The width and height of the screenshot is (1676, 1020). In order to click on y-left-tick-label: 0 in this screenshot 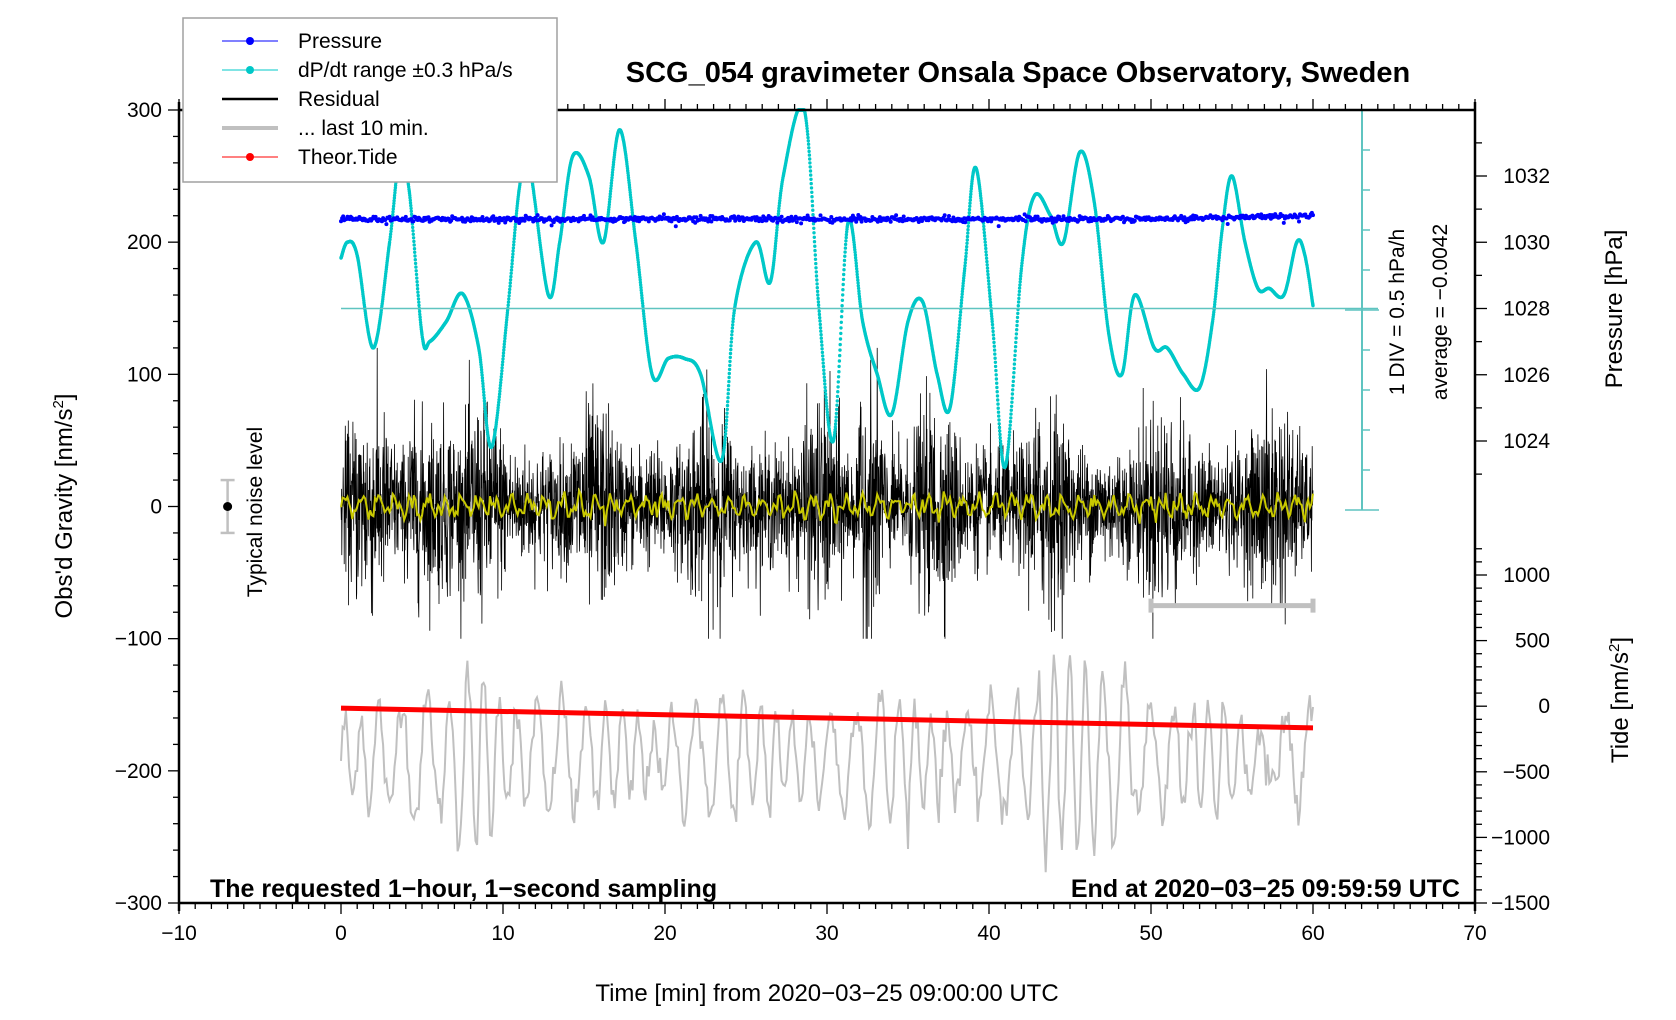, I will do `click(156, 507)`.